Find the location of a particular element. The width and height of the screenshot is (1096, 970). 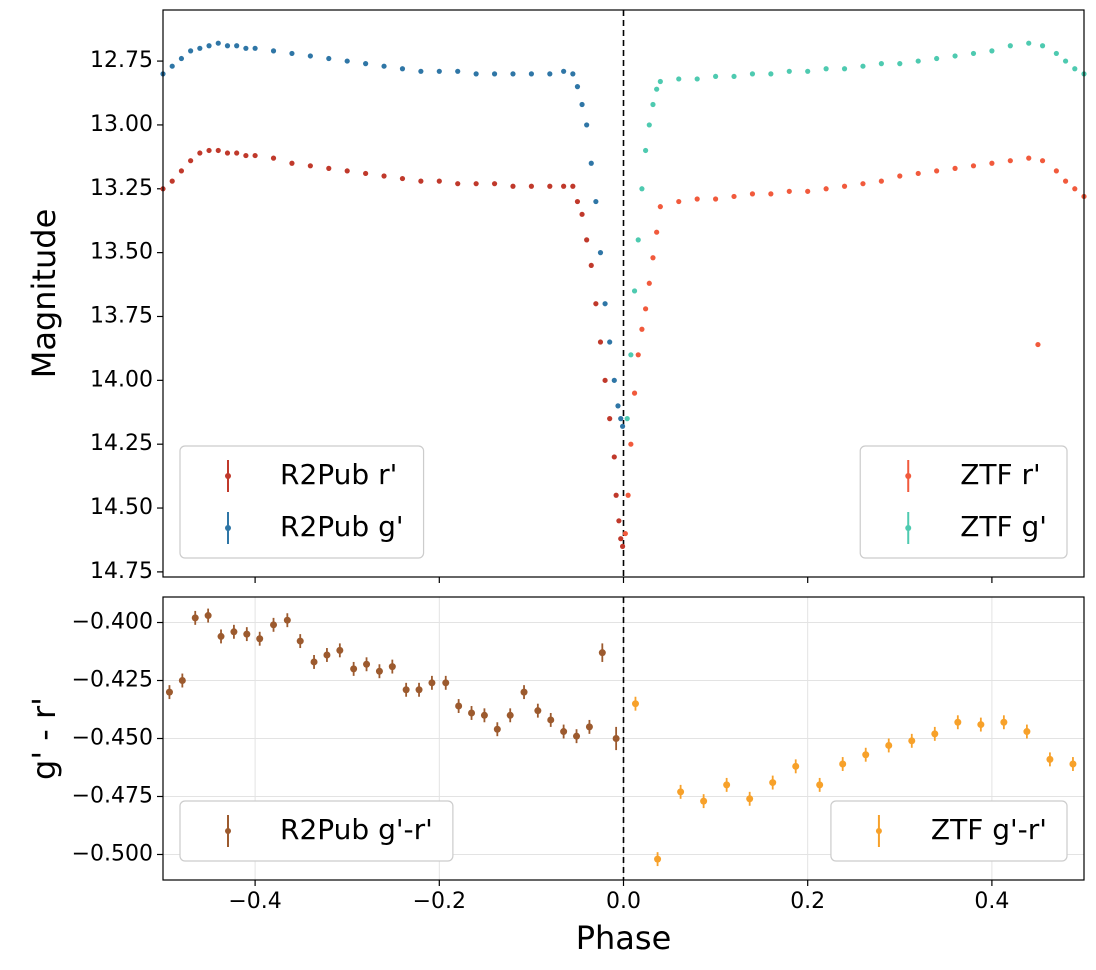

y-tick-label: 13.50 is located at coordinates (121, 252).